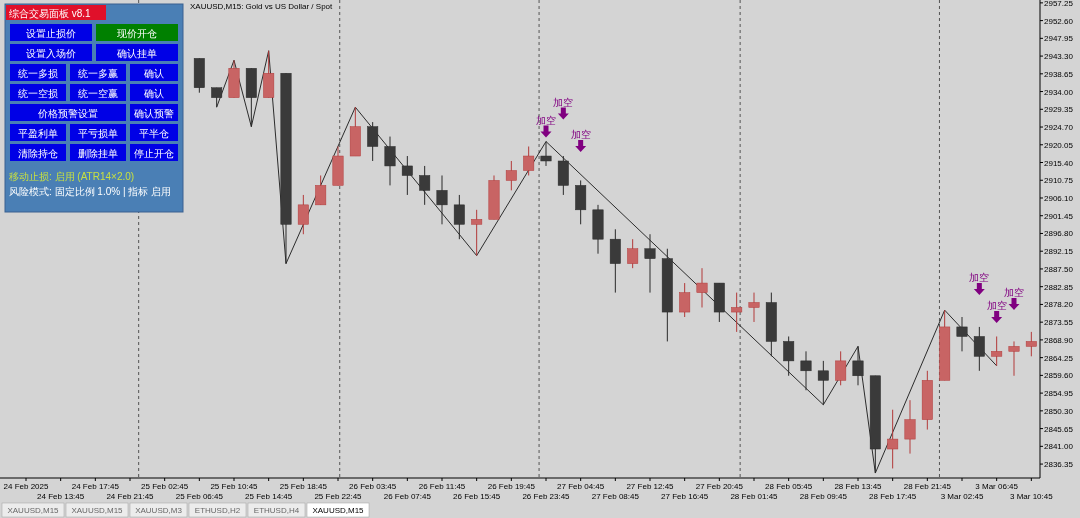 The image size is (1080, 518). I want to click on annotation: 确认挂单, so click(136, 53).